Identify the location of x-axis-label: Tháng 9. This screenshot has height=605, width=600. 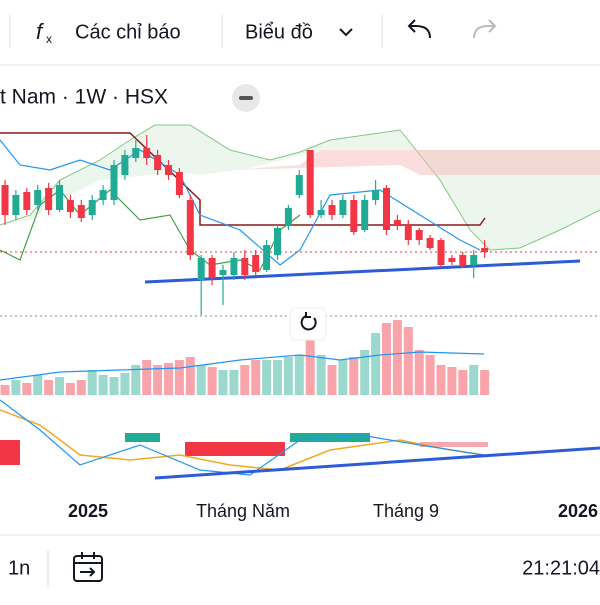
(406, 511).